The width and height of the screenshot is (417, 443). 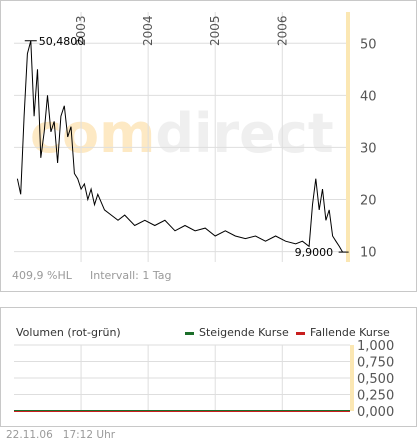 What do you see at coordinates (244, 332) in the screenshot?
I see `legend-rising-label: Steigende Kurse` at bounding box center [244, 332].